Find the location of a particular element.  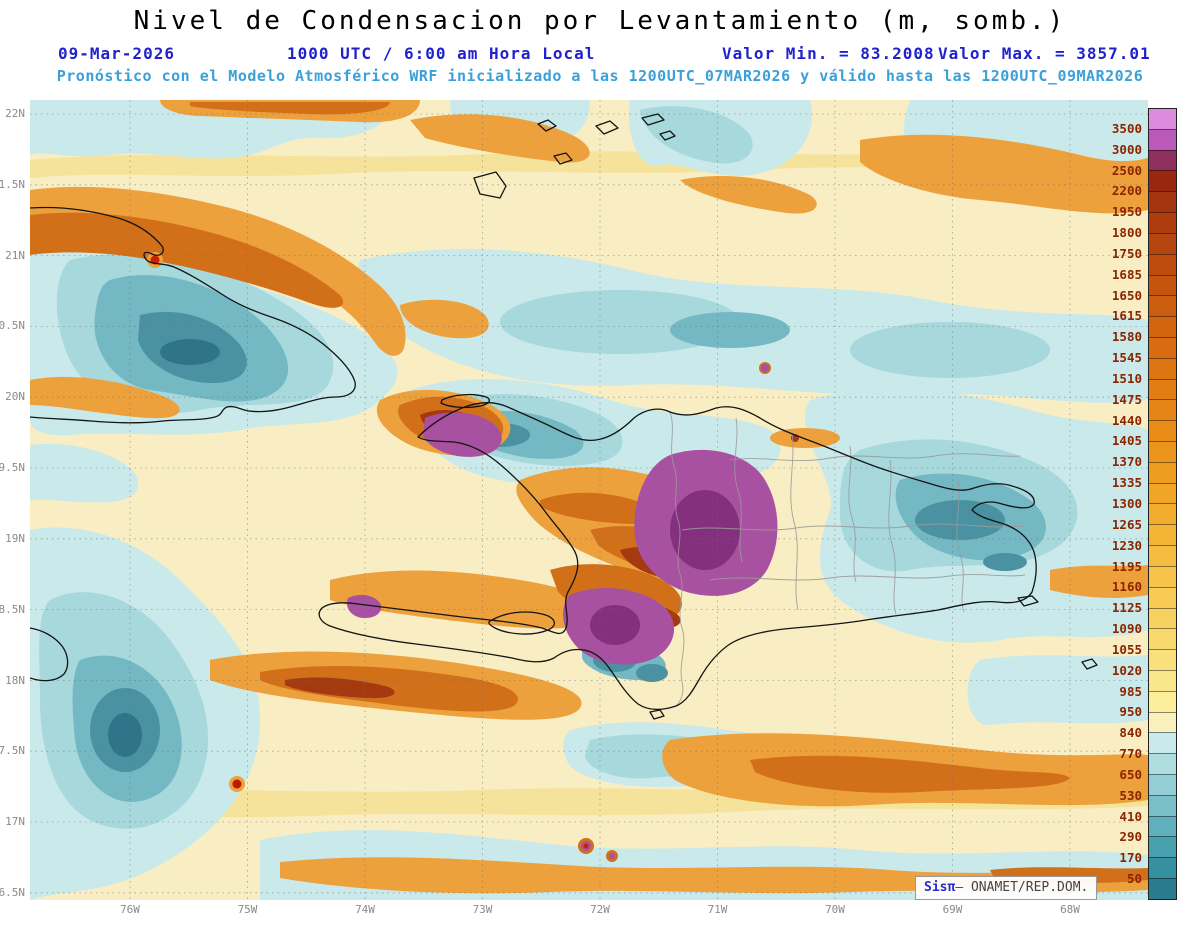

colorbar-level-label: 1545 is located at coordinates (1126, 358).